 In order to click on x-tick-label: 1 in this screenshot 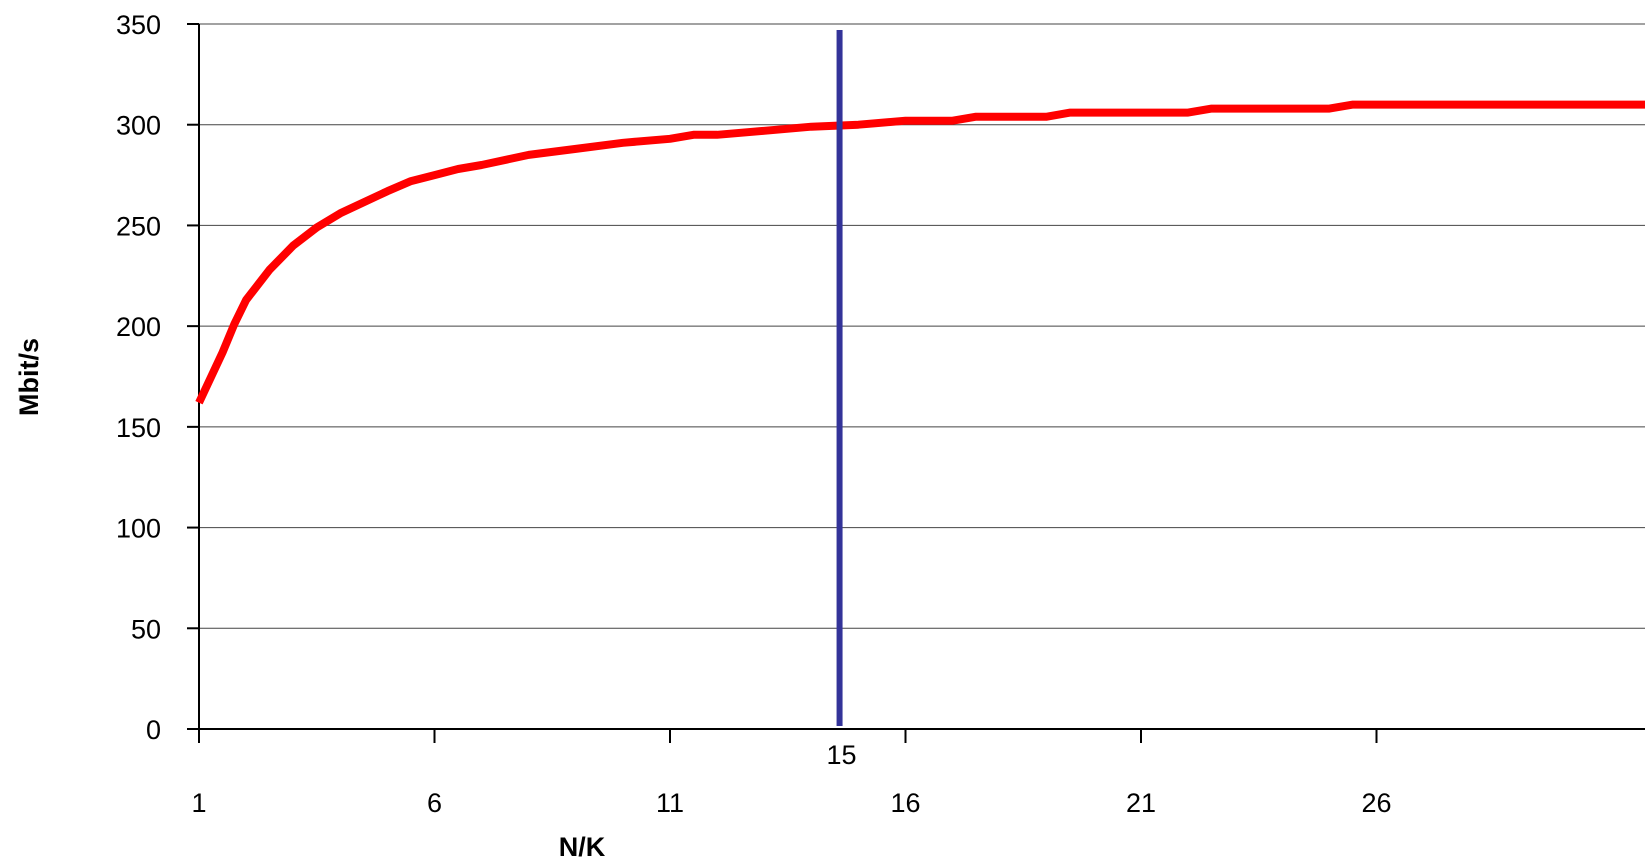, I will do `click(198, 803)`.